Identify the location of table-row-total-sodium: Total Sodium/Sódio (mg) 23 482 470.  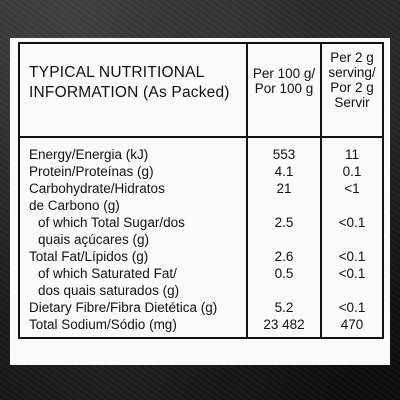
(201, 327).